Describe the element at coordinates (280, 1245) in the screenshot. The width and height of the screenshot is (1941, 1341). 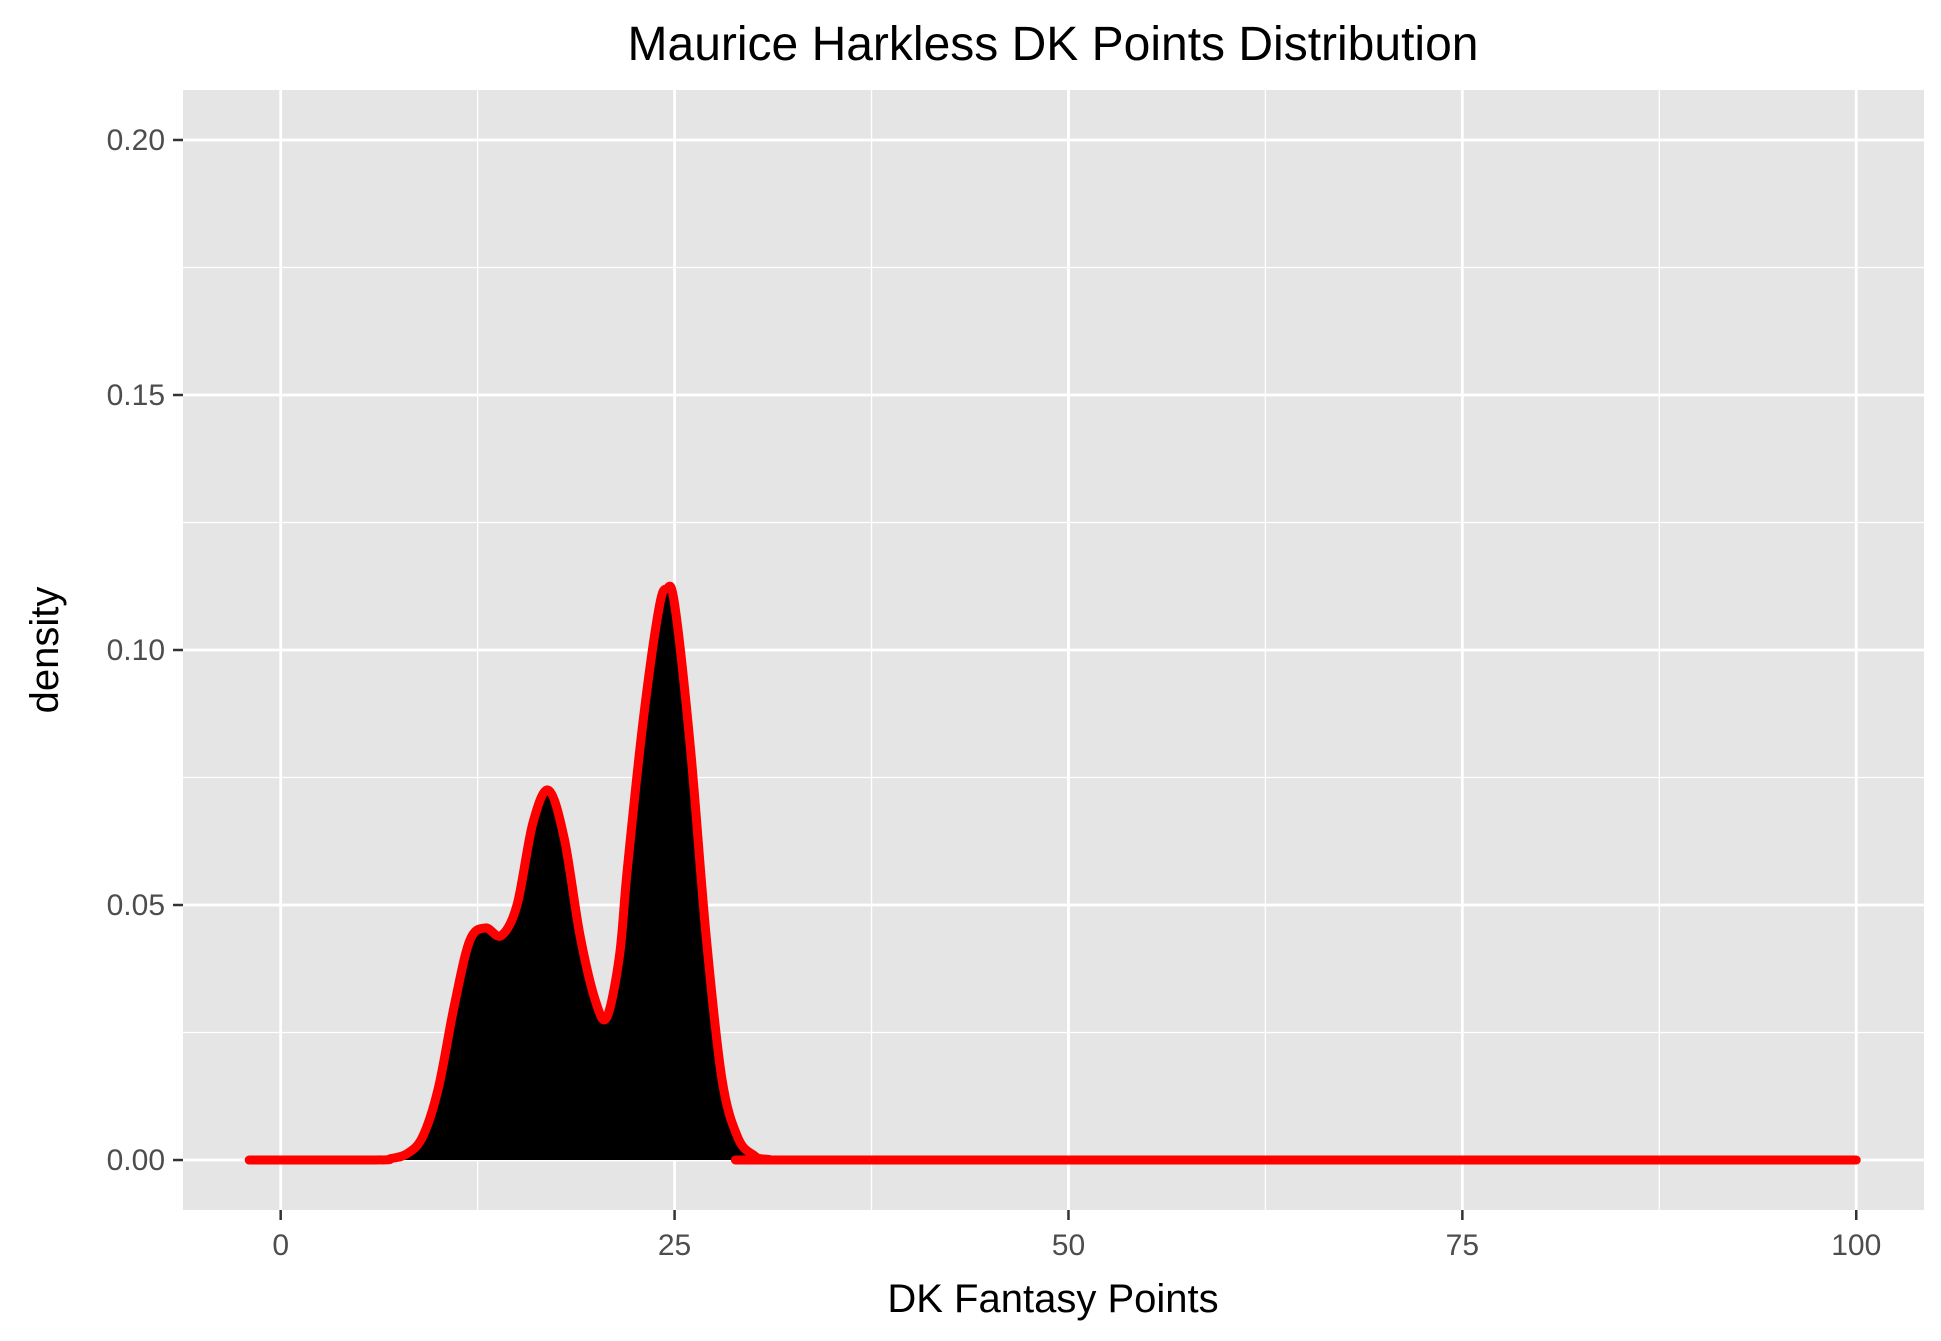
I see `x-tick-label: 0` at that location.